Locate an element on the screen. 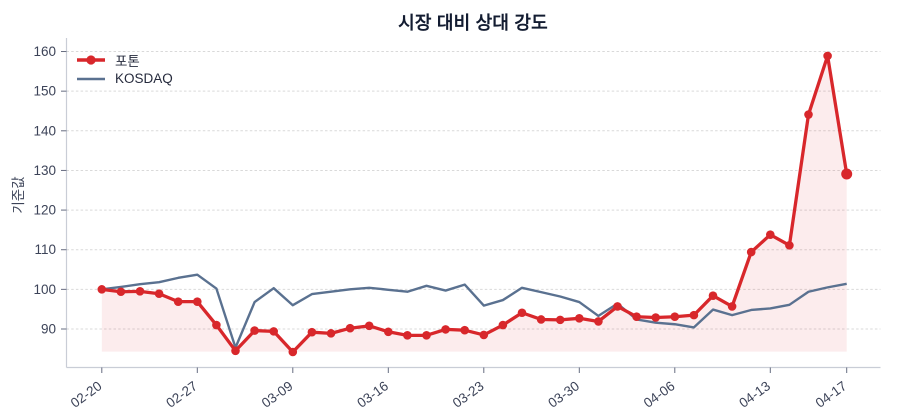 This screenshot has width=900, height=420. series2-line is located at coordinates (474, 311).